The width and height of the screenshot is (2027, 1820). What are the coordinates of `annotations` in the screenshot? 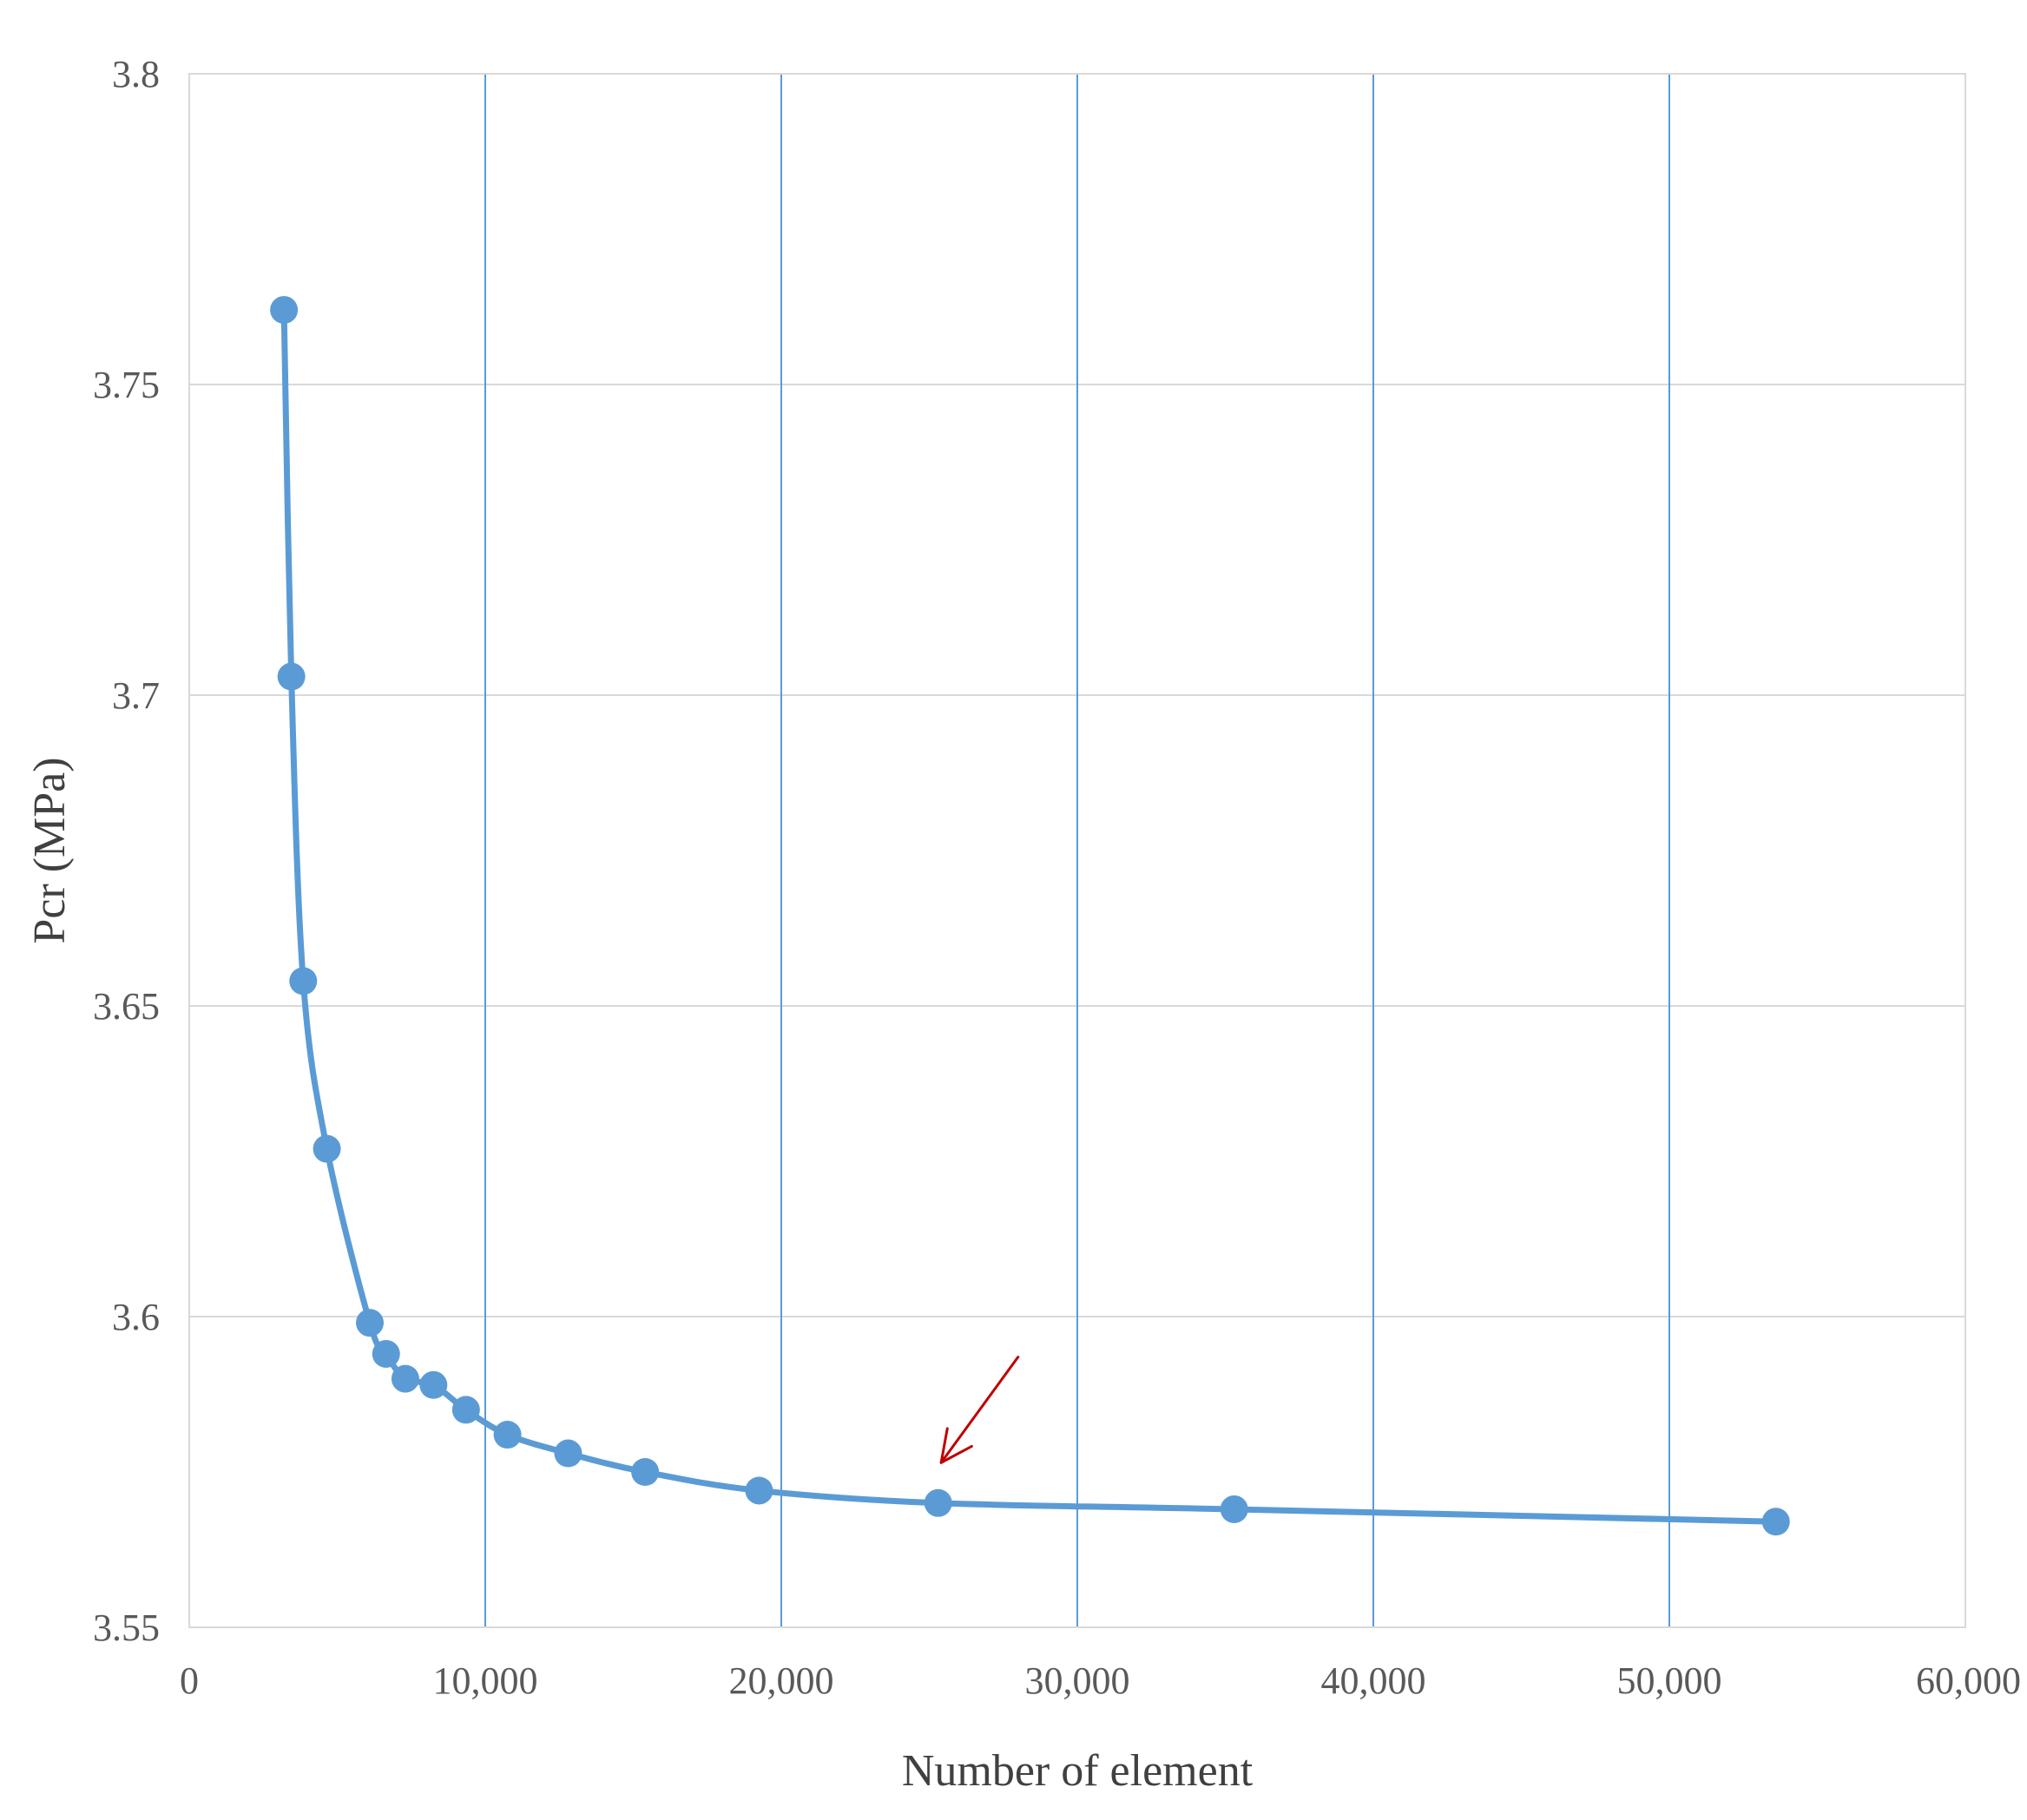 It's located at (979, 1410).